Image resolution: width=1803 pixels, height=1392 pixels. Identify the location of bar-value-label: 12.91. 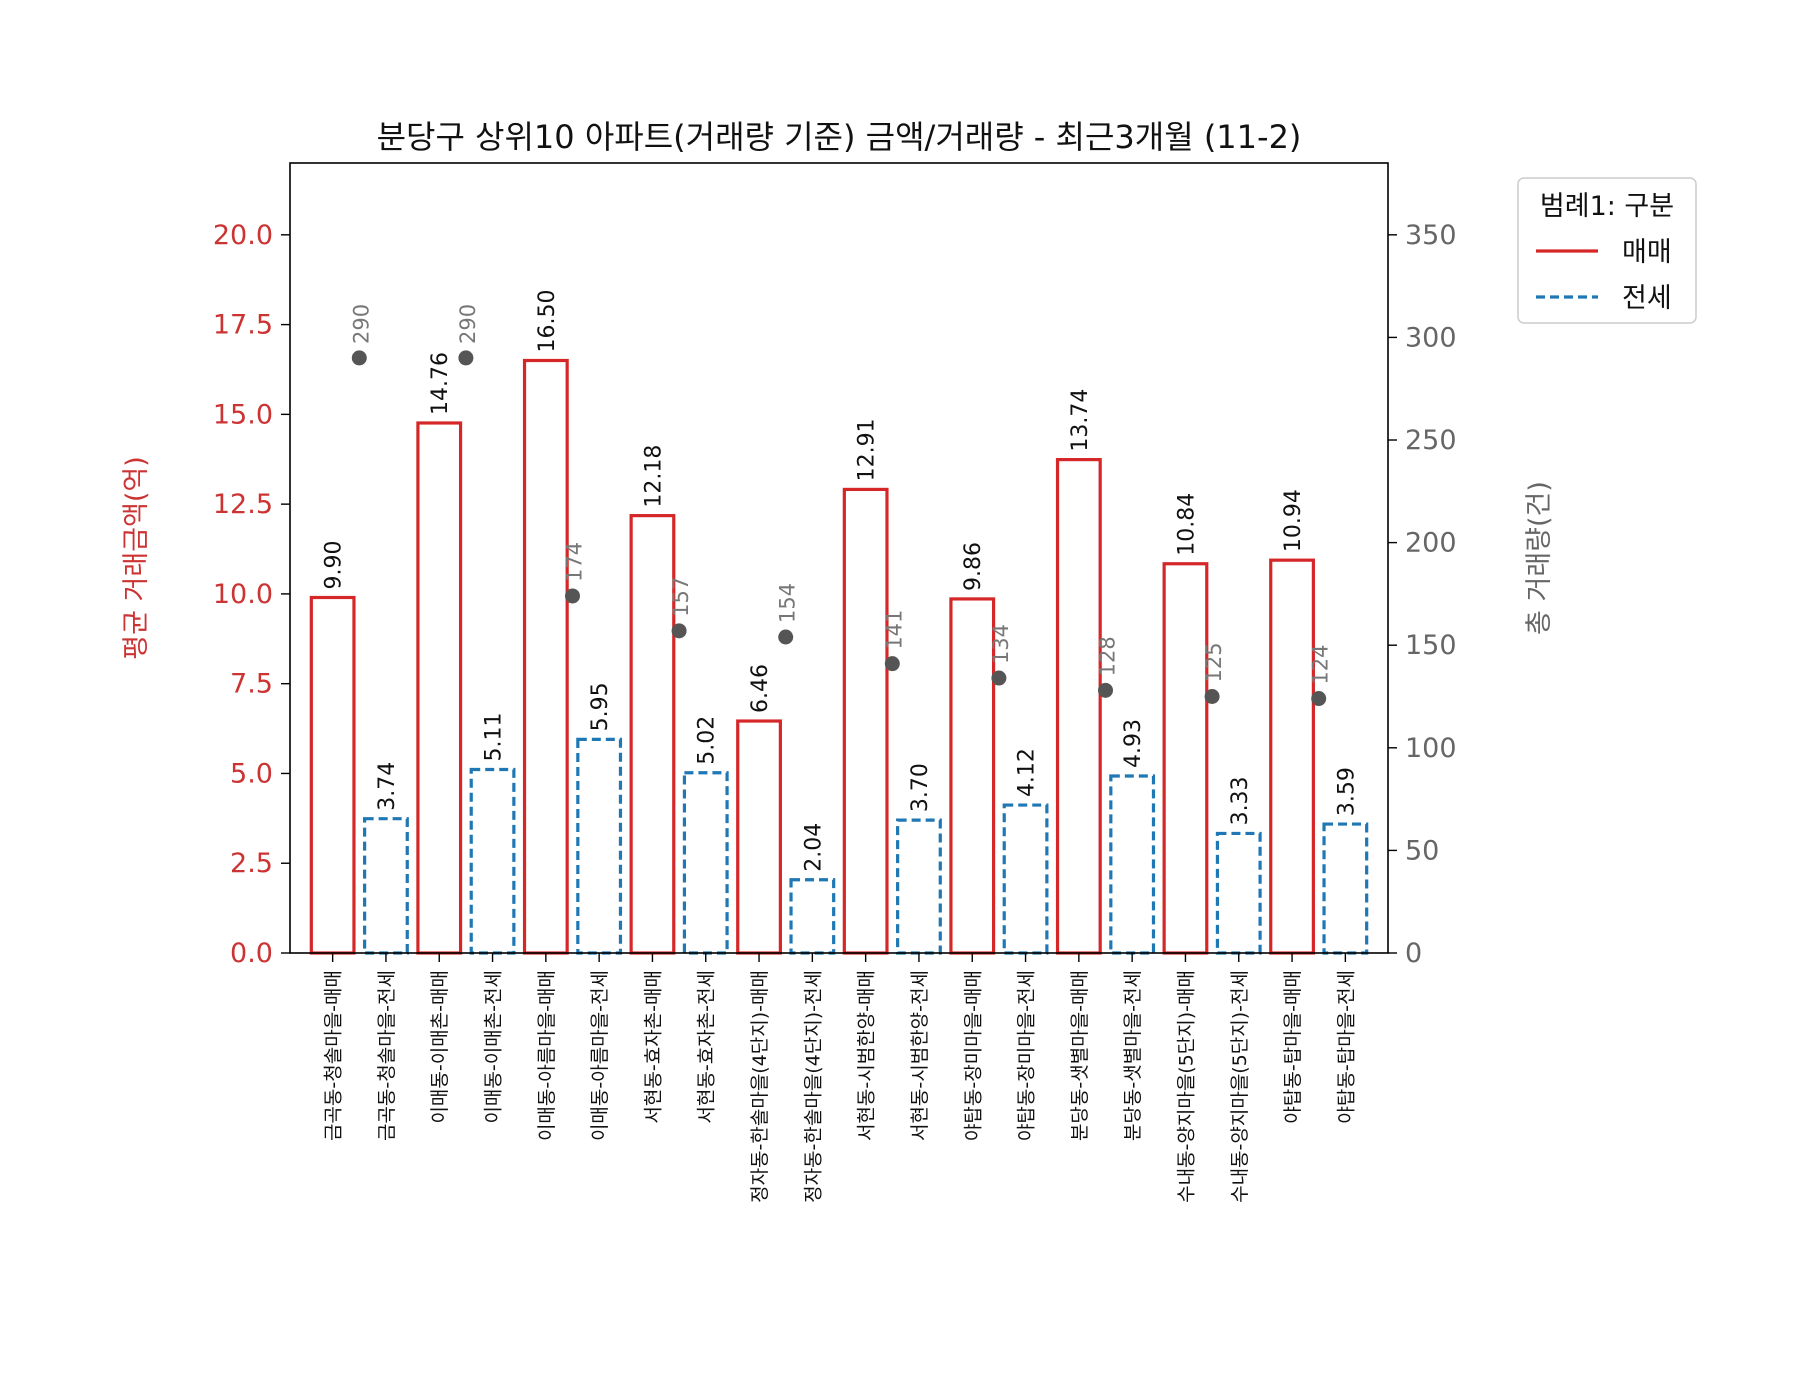
(867, 449).